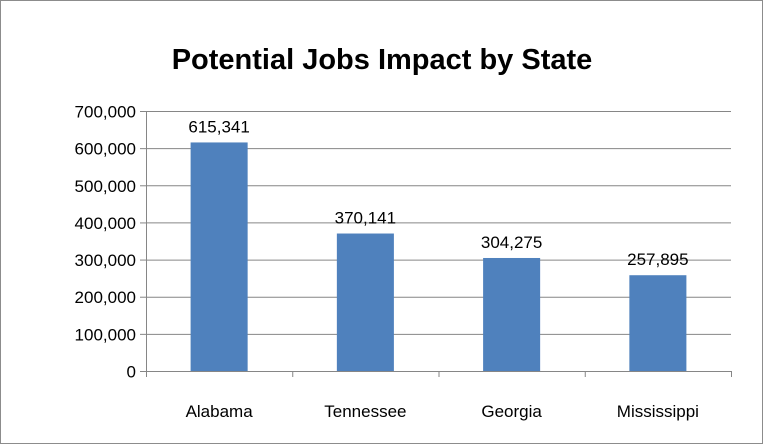 This screenshot has height=445, width=763. I want to click on bar-tennessee, so click(365, 302).